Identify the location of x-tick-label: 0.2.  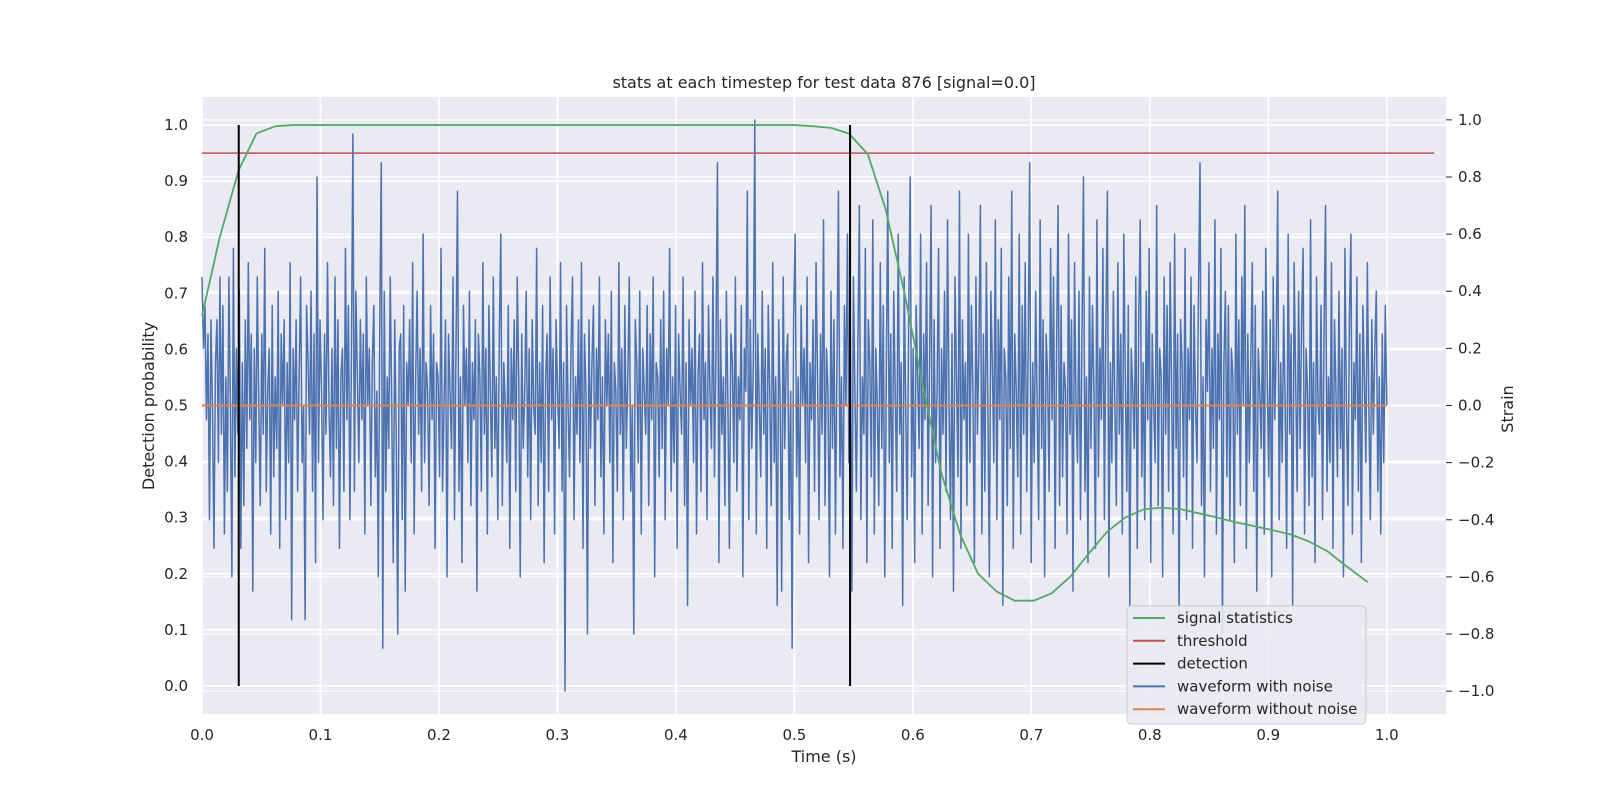
(439, 735).